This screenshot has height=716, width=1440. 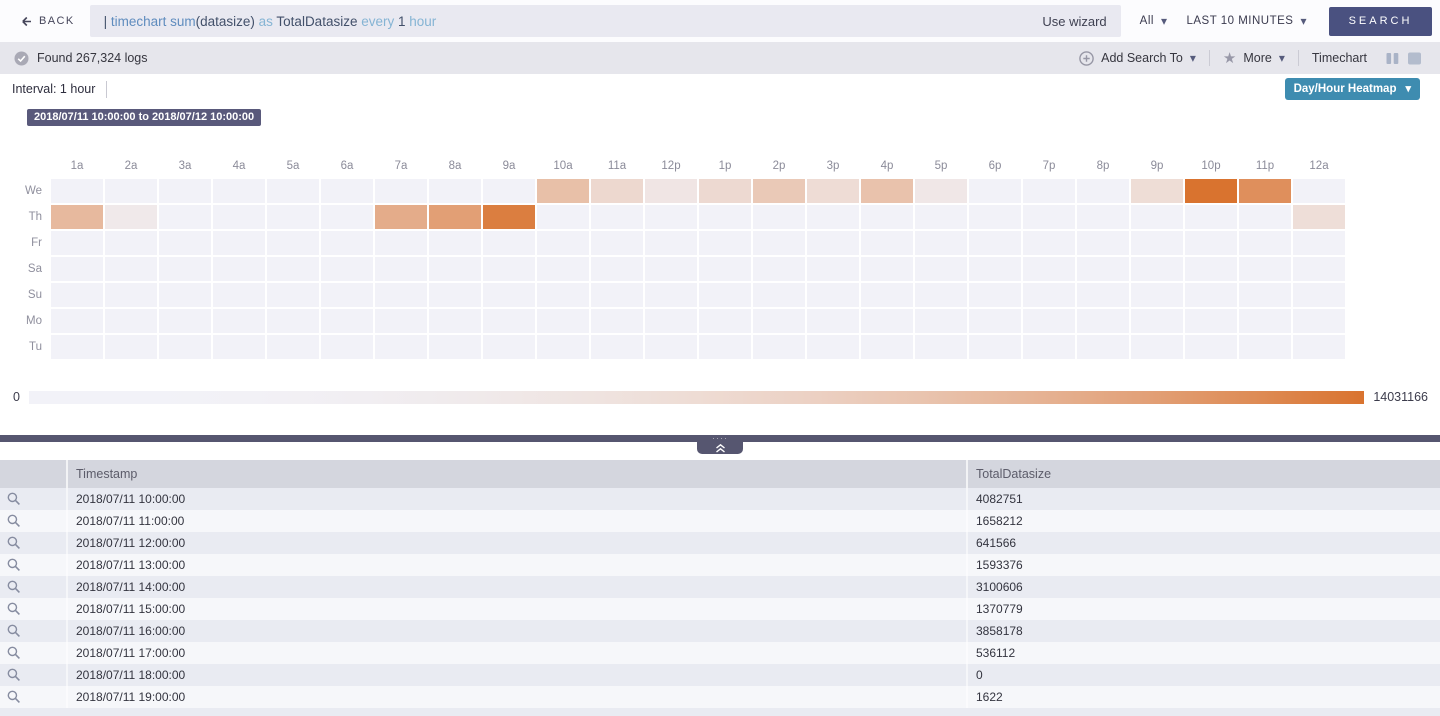 I want to click on table-row: 2018/07/11 18:00:00 0, so click(x=720, y=675).